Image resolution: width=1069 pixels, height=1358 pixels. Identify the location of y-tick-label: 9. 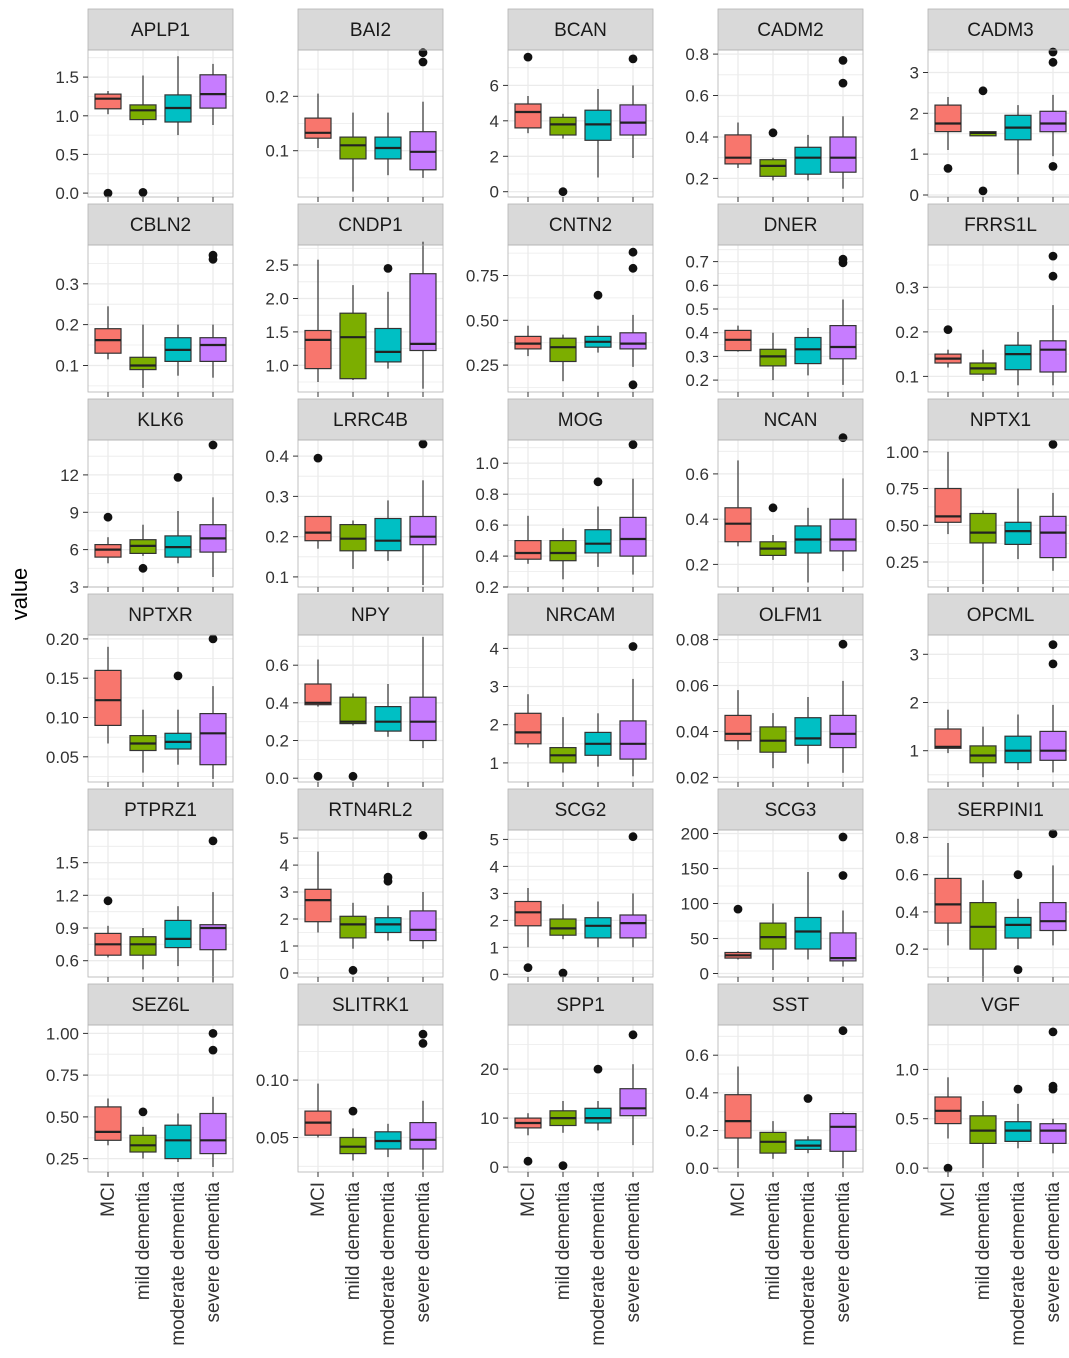
(74, 512).